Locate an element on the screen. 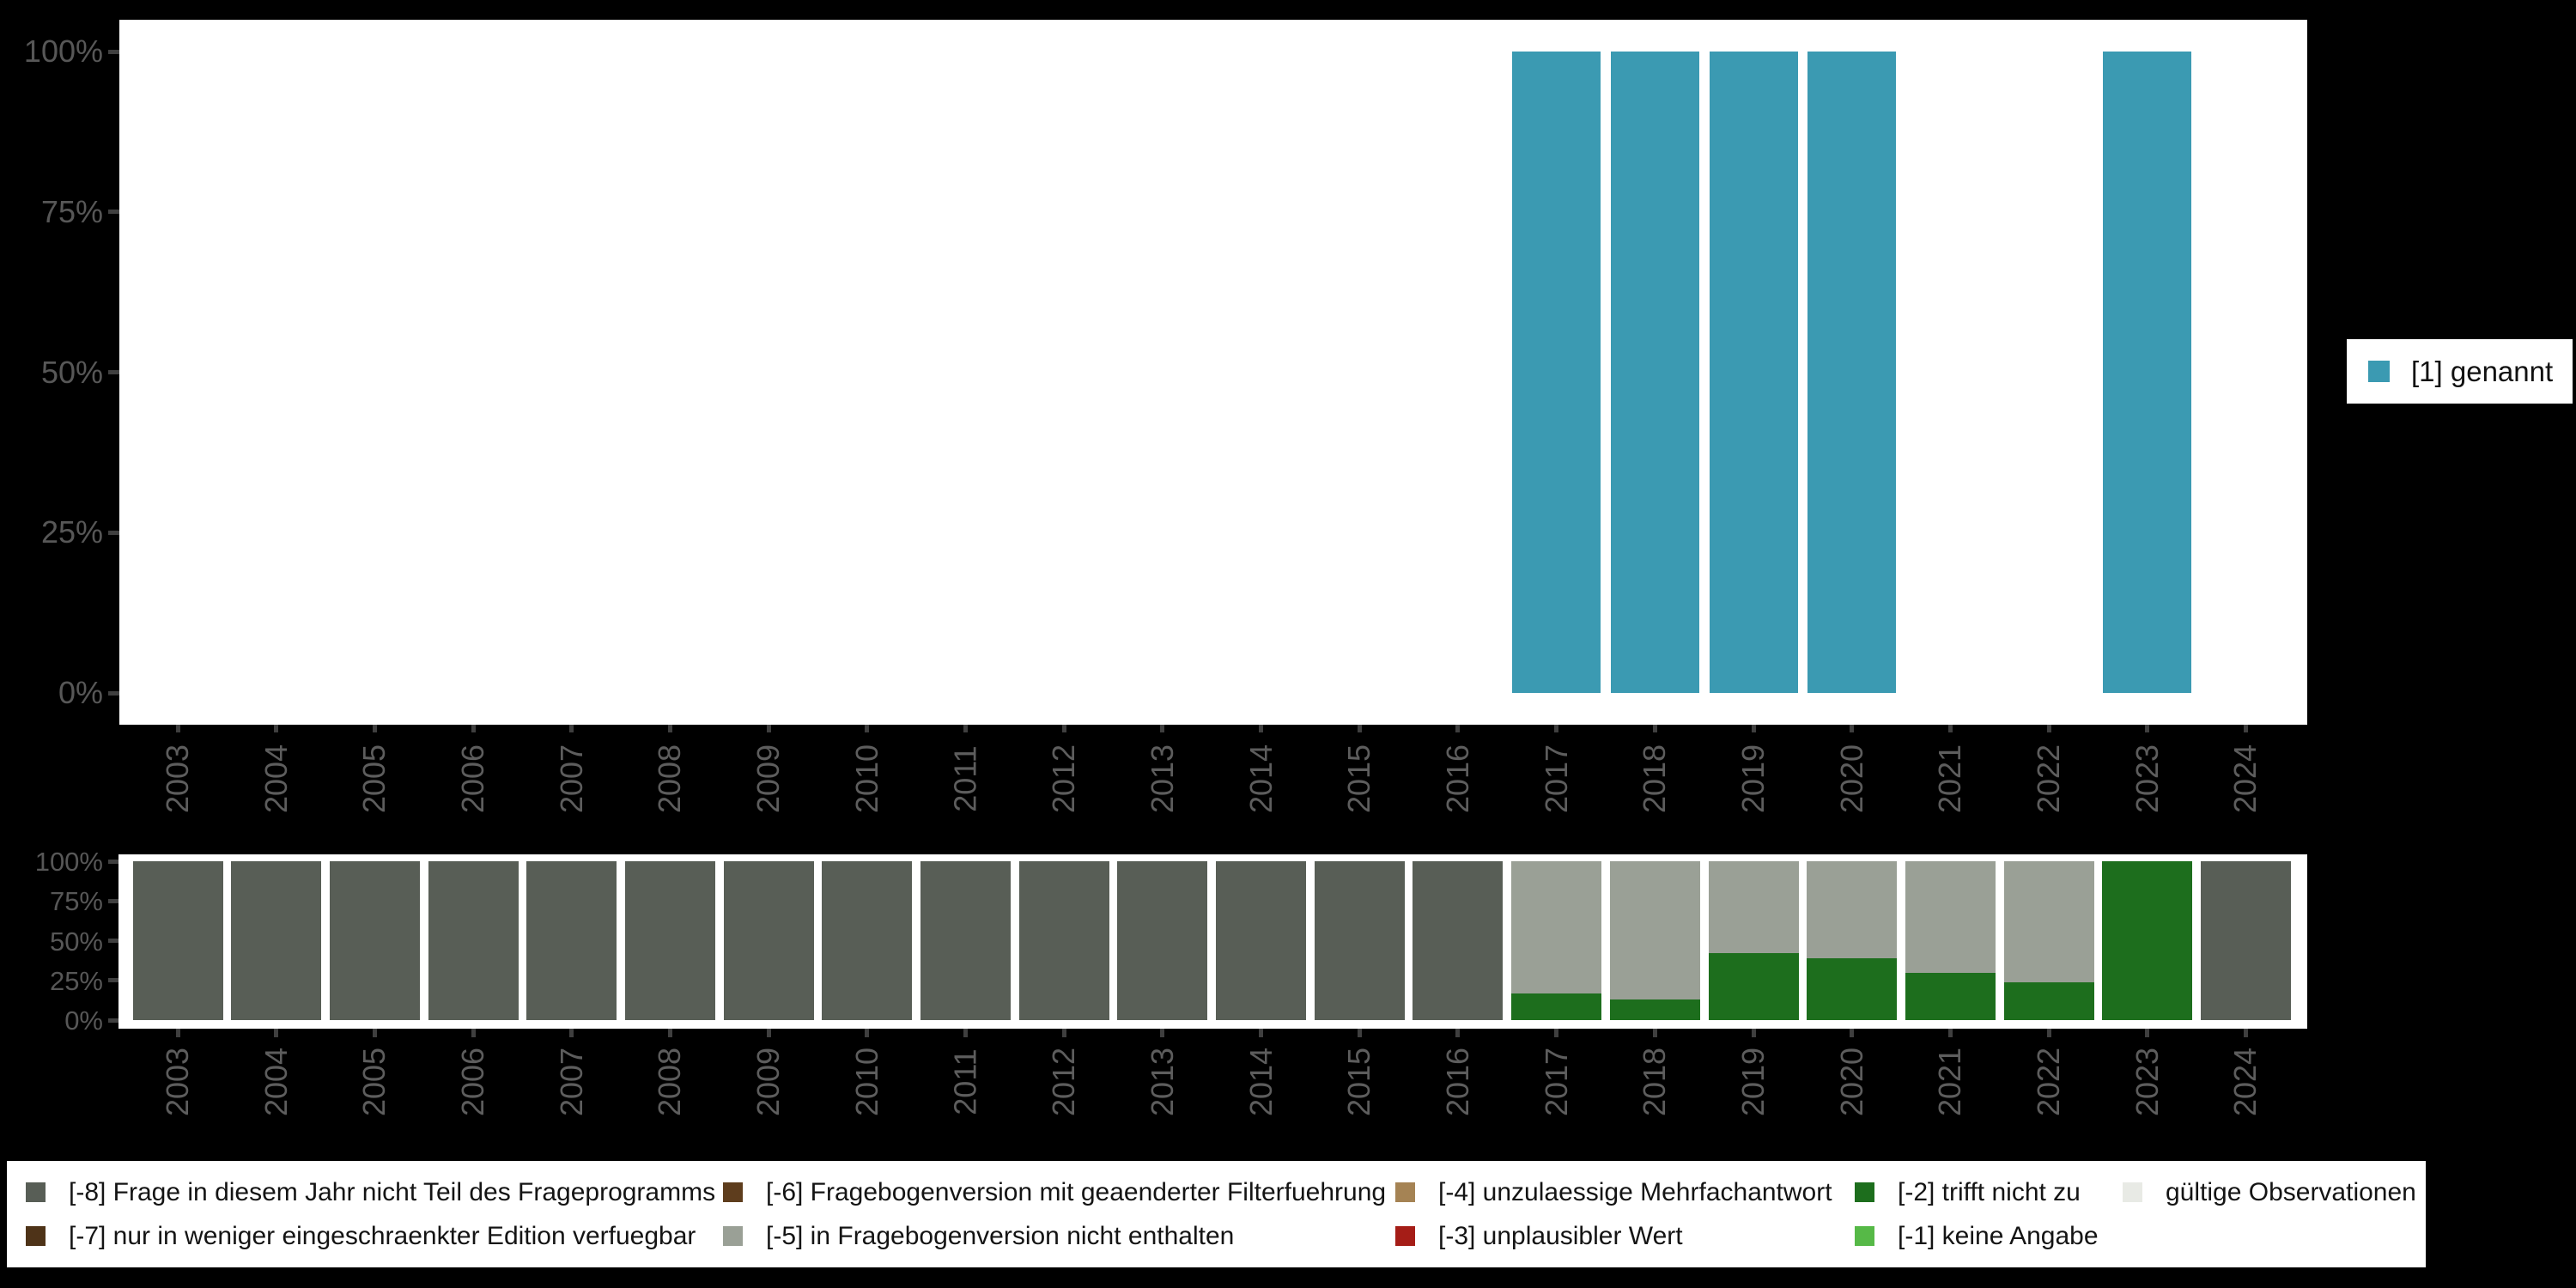 This screenshot has width=2576, height=1288. missings-y-tick-label: 0% is located at coordinates (83, 1020).